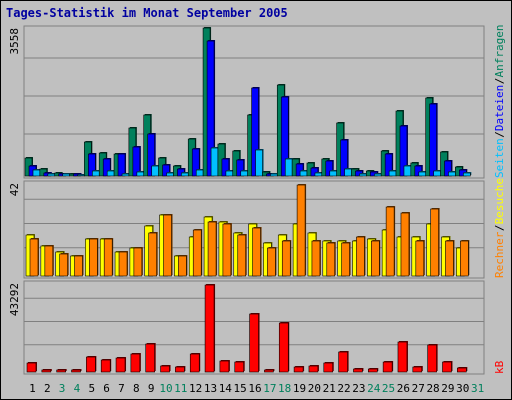 Image resolution: width=512 pixels, height=400 pixels. What do you see at coordinates (62, 388) in the screenshot?
I see `x-tick-label-3: 3` at bounding box center [62, 388].